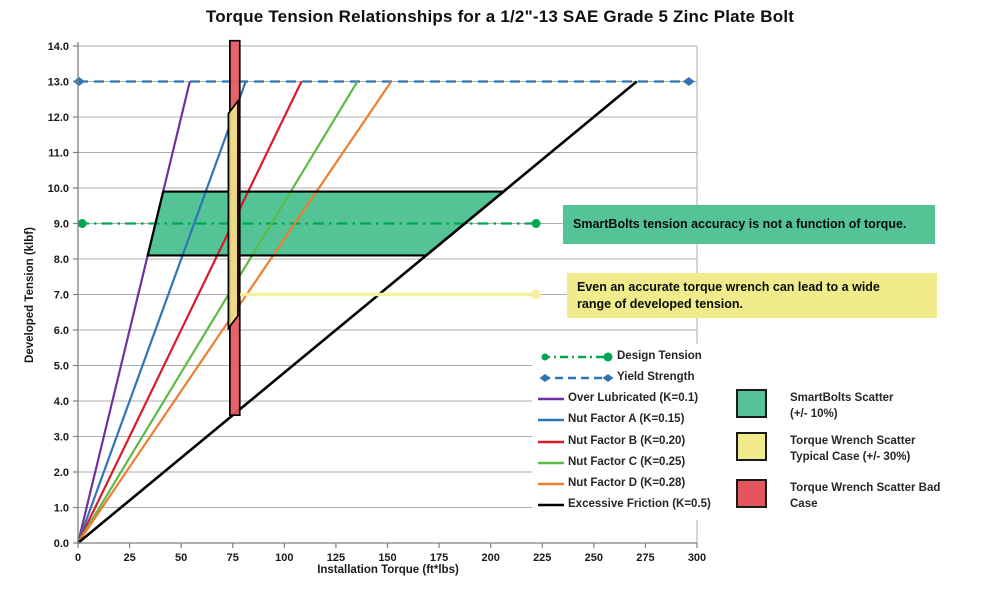  Describe the element at coordinates (61, 260) in the screenshot. I see `y-tick-label: 8.0` at that location.